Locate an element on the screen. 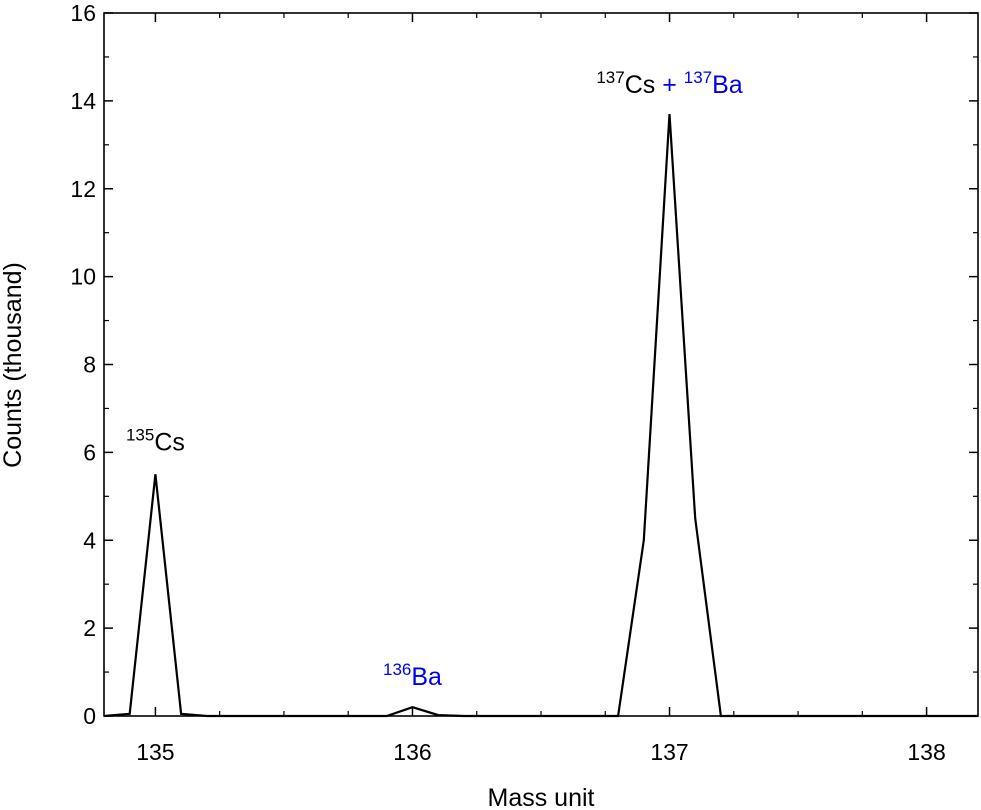 Image resolution: width=981 pixels, height=810 pixels. x-tick-label: 138 is located at coordinates (926, 752).